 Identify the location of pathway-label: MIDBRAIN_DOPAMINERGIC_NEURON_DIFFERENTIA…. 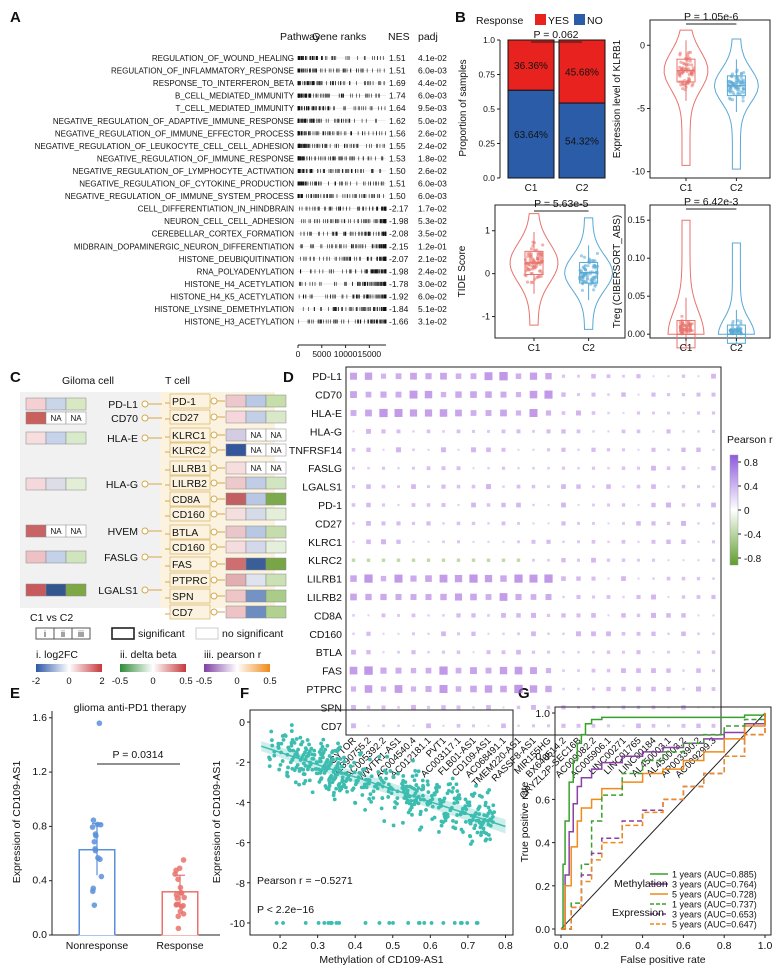
(184, 246).